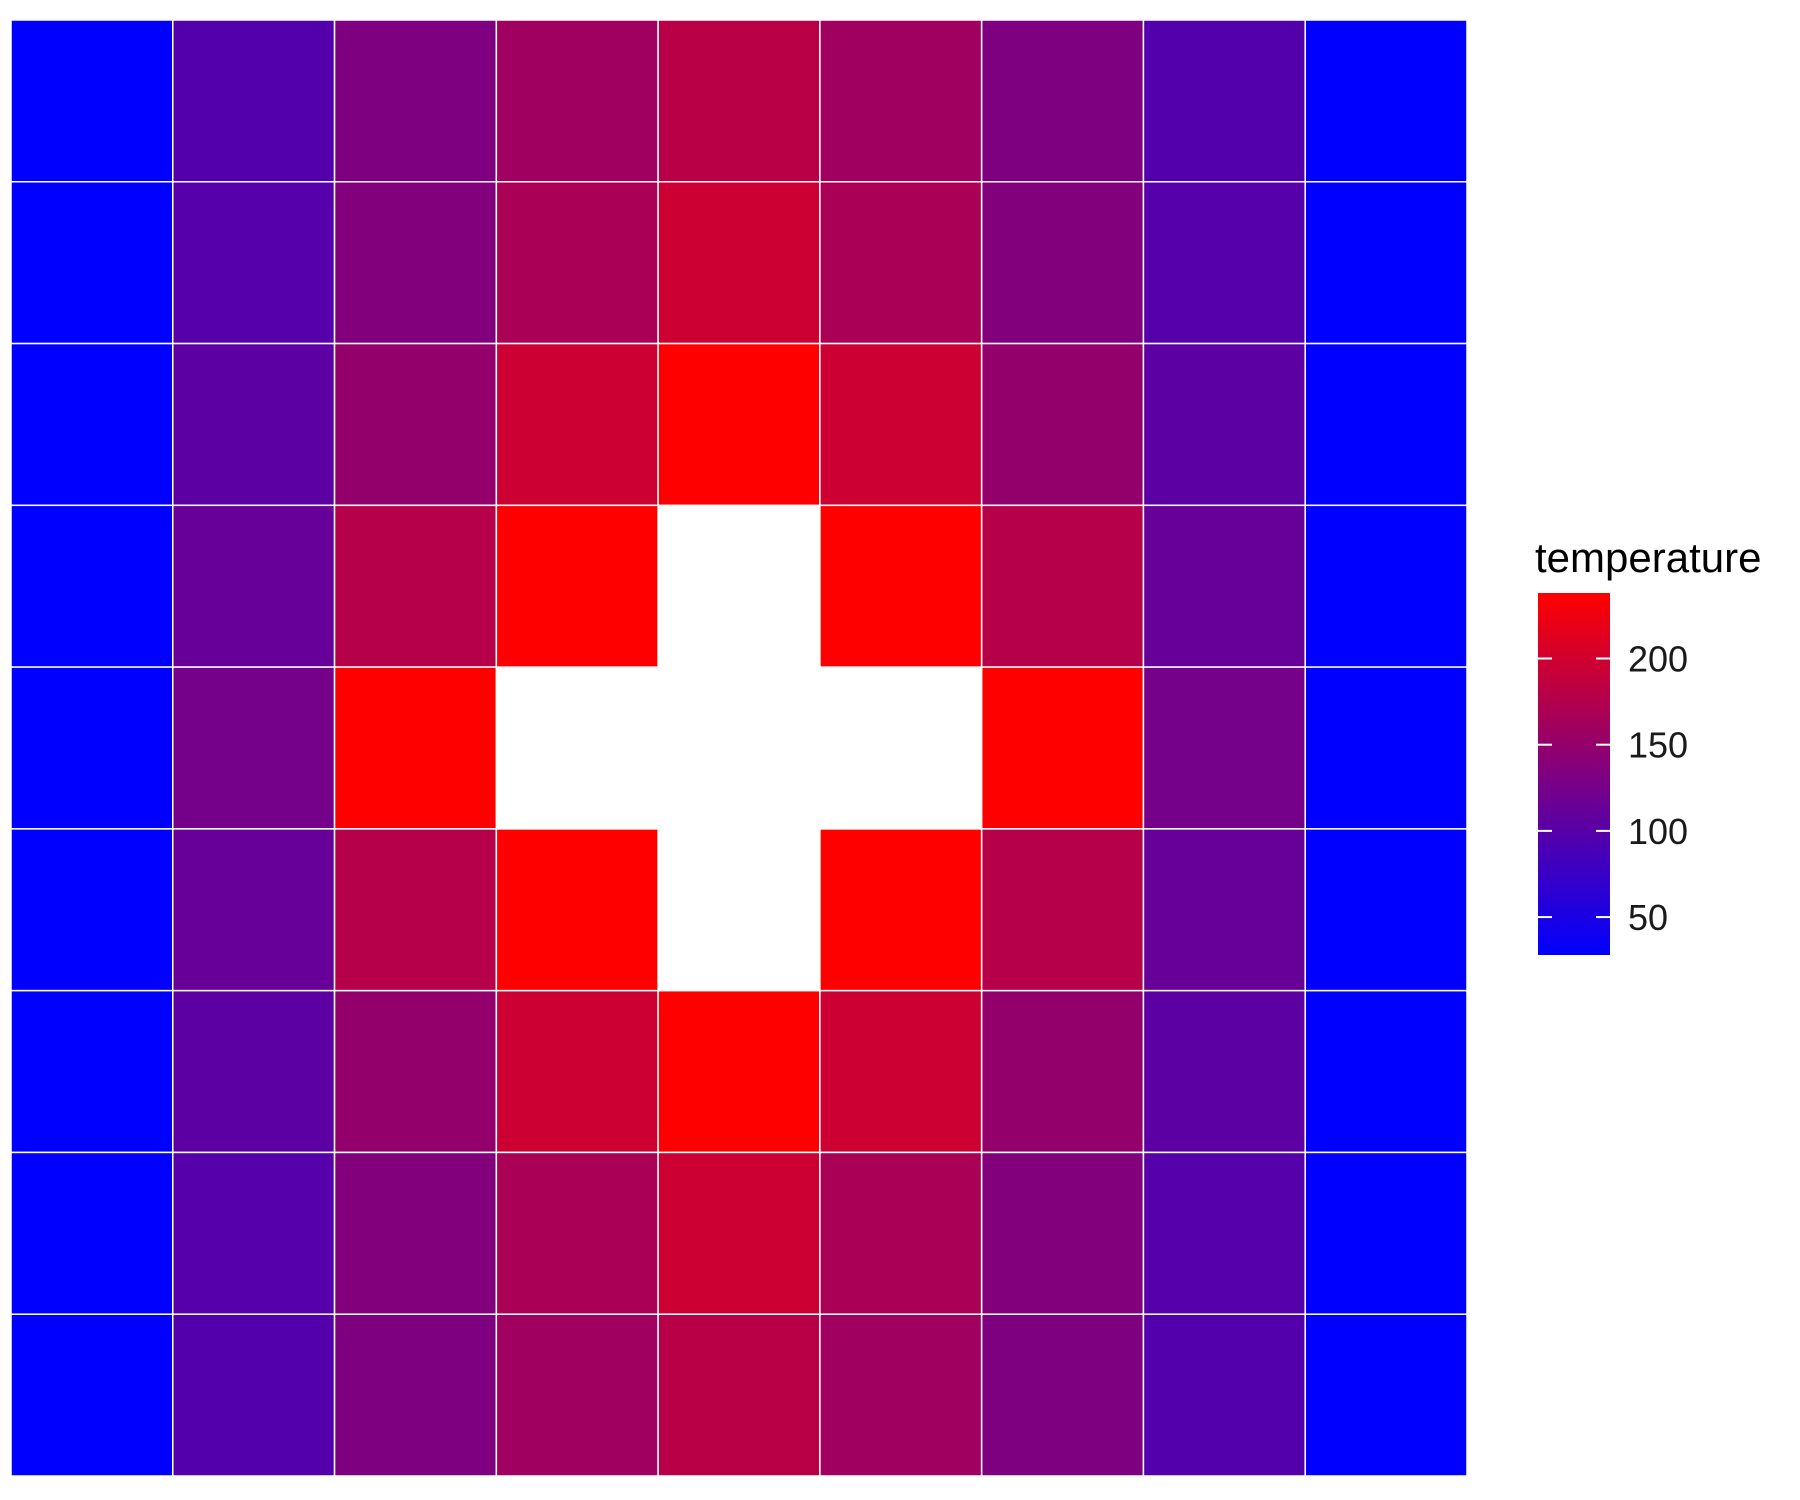  What do you see at coordinates (1574, 774) in the screenshot?
I see `legend-colorbar` at bounding box center [1574, 774].